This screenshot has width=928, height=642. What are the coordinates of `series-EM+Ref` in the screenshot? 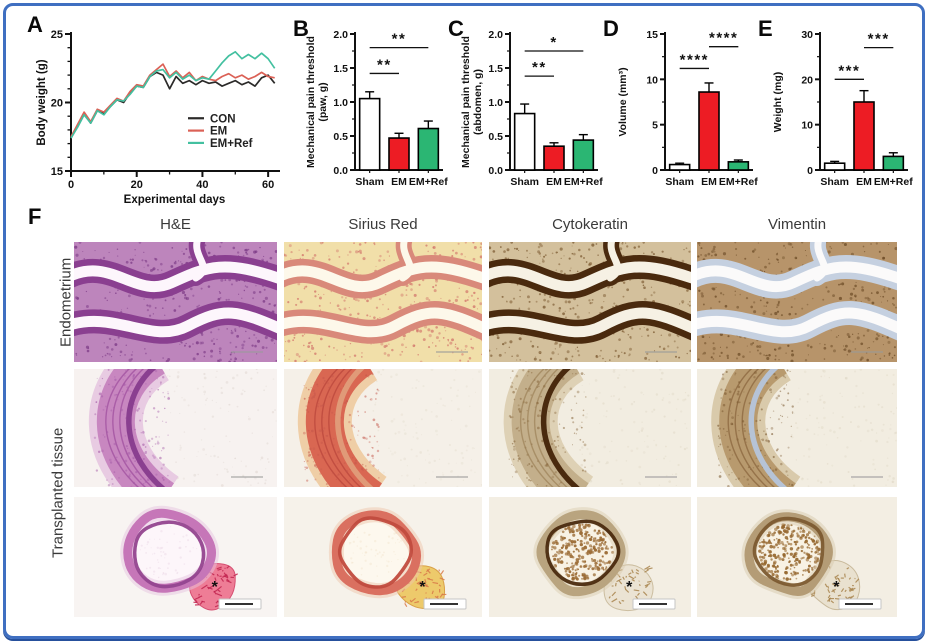 It's located at (173, 94).